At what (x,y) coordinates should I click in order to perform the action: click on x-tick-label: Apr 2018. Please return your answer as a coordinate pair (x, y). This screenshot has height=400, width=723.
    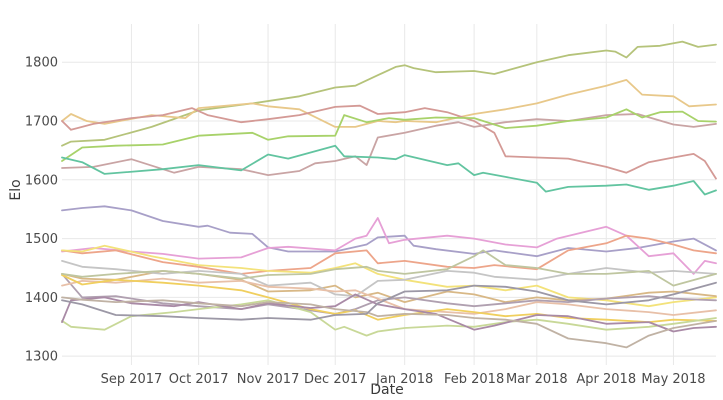
    Looking at the image, I should click on (606, 379).